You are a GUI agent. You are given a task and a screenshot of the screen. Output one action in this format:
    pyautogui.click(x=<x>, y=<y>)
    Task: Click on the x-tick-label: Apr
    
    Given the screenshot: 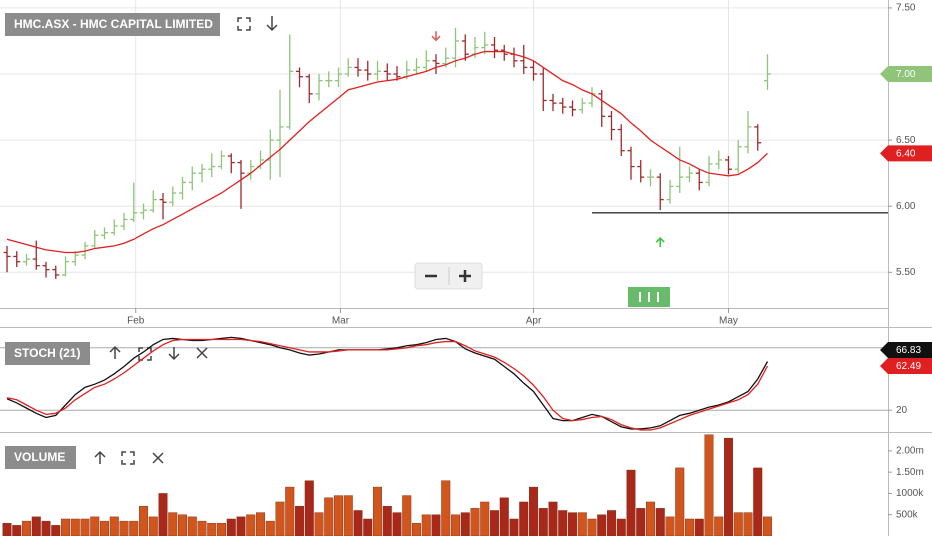 What is the action you would take?
    pyautogui.click(x=534, y=321)
    